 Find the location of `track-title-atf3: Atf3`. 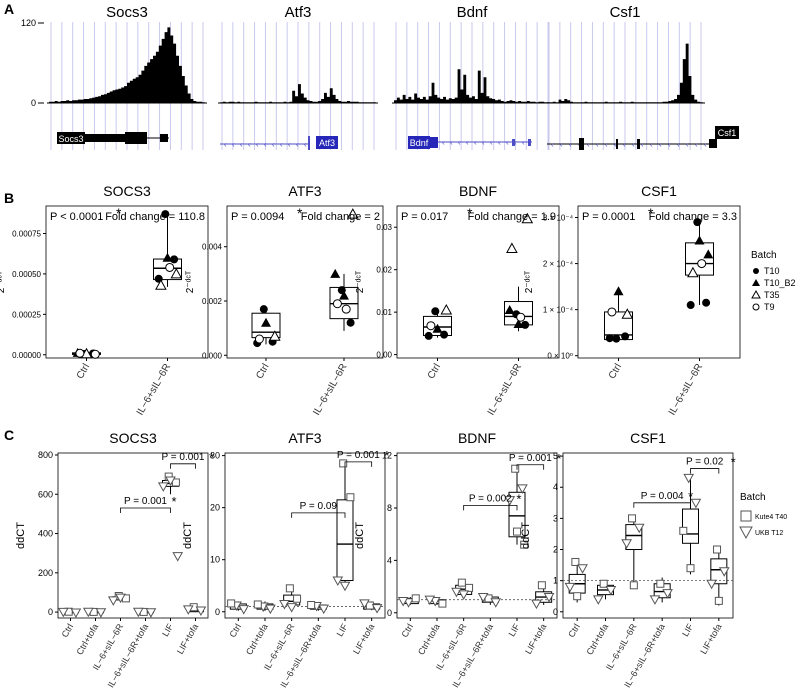

track-title-atf3: Atf3 is located at coordinates (298, 12).